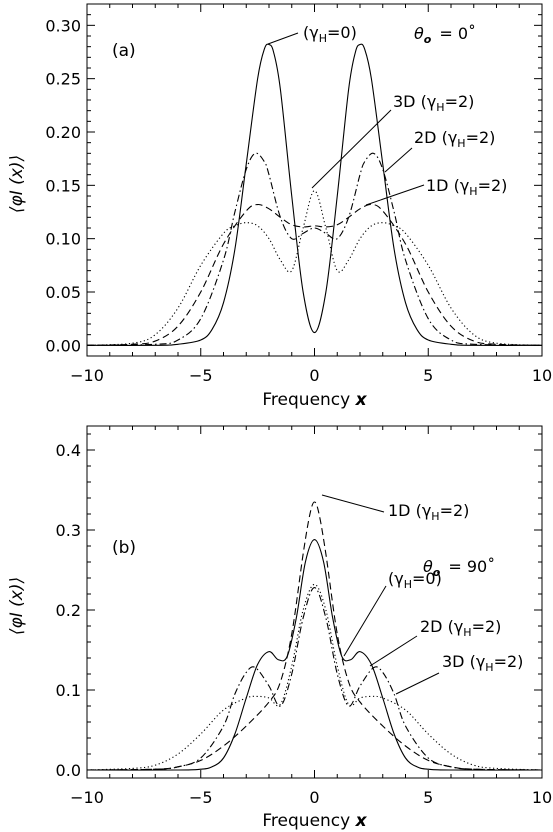  I want to click on angle-label: θo = 90˚, so click(459, 568).